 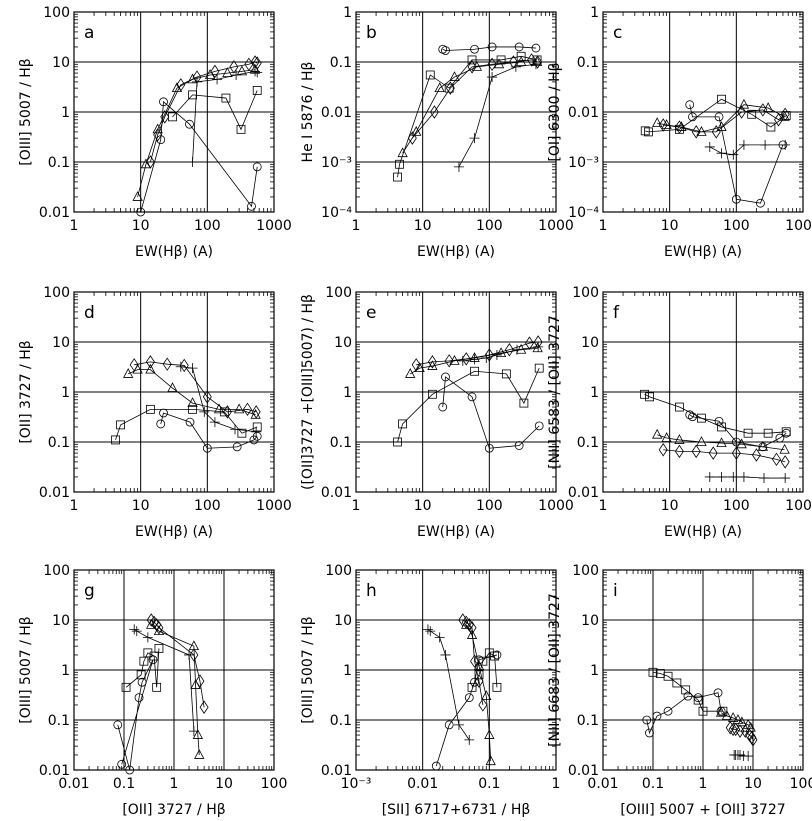 What do you see at coordinates (616, 313) in the screenshot?
I see `panel-label: f` at bounding box center [616, 313].